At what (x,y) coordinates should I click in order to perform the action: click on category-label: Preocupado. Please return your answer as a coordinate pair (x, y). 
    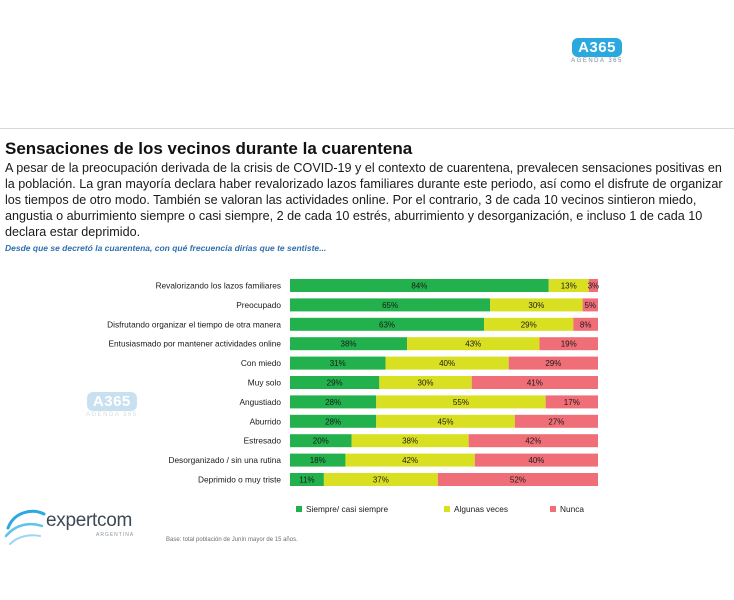
    Looking at the image, I should click on (258, 305).